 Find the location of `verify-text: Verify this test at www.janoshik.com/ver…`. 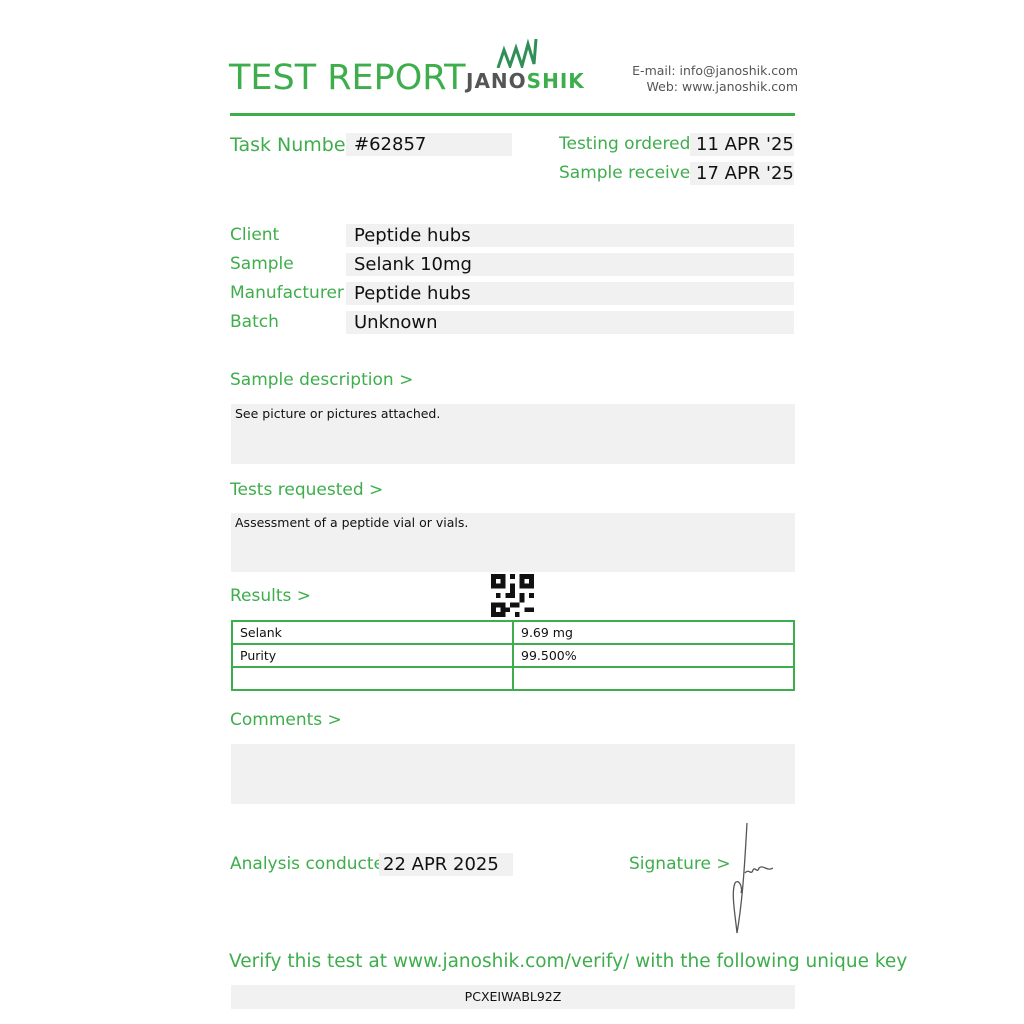

verify-text: Verify this test at www.janoshik.com/ver… is located at coordinates (568, 961).